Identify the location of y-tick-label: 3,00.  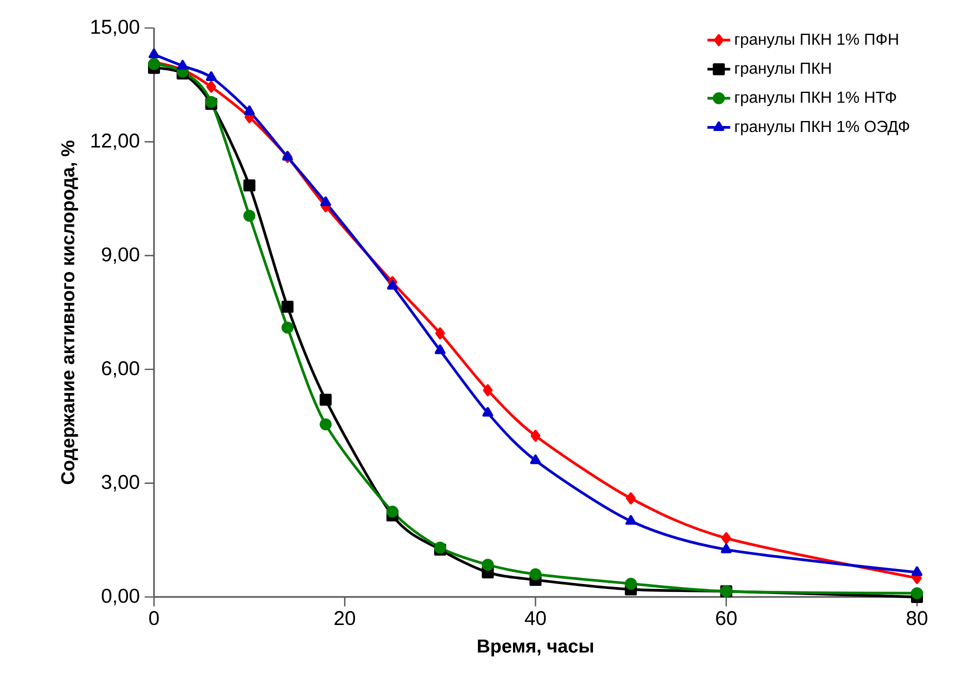
(121, 483).